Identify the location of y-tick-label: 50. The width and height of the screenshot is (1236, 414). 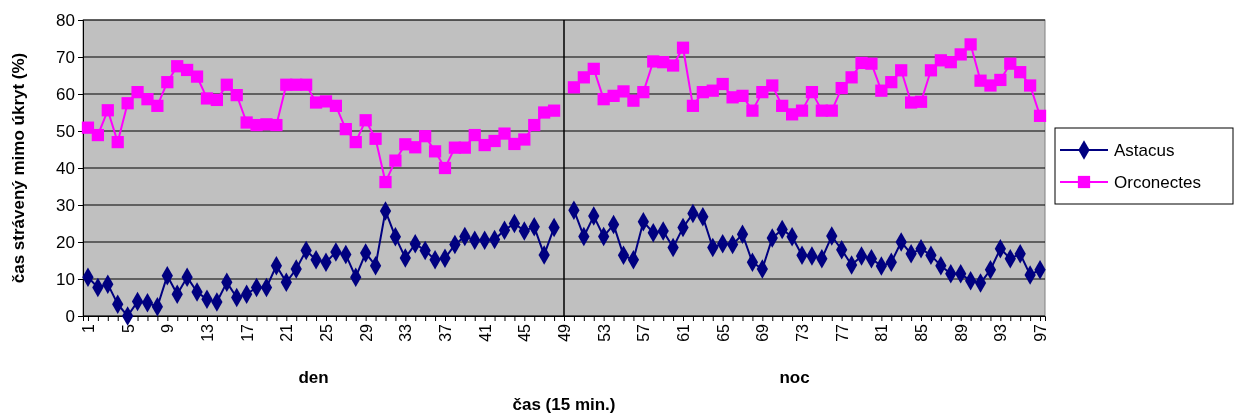
(65, 131).